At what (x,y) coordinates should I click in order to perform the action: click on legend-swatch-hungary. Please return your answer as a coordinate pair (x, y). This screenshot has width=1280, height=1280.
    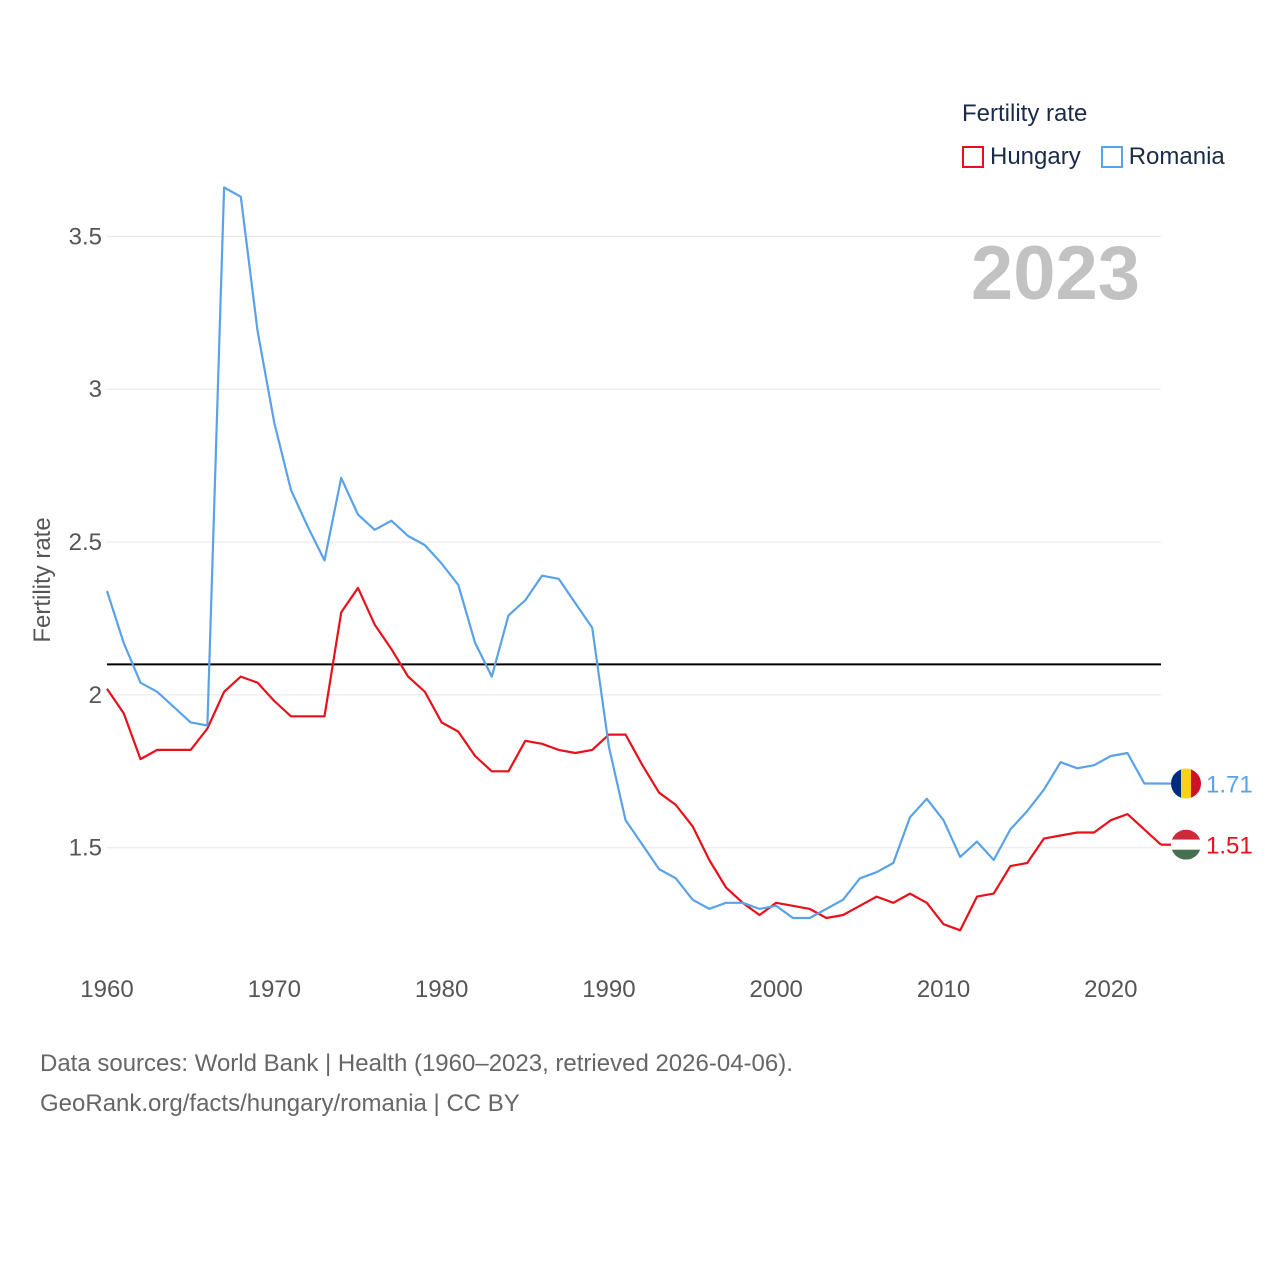
    Looking at the image, I should click on (973, 157).